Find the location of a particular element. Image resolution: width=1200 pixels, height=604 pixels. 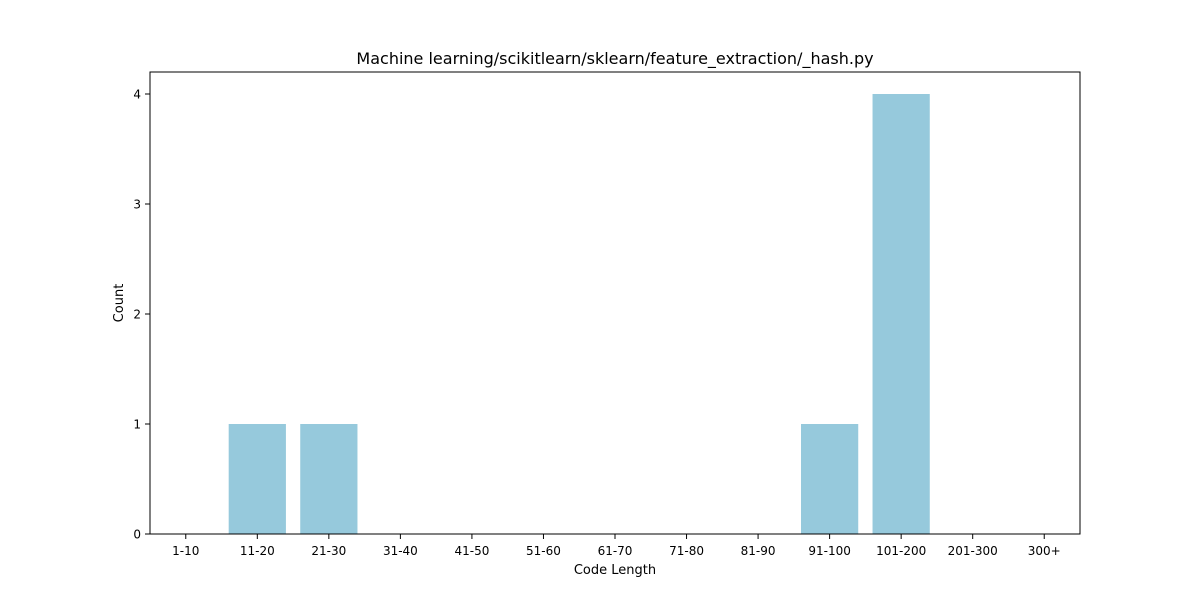

x-tick-label: 101-200 is located at coordinates (901, 551).